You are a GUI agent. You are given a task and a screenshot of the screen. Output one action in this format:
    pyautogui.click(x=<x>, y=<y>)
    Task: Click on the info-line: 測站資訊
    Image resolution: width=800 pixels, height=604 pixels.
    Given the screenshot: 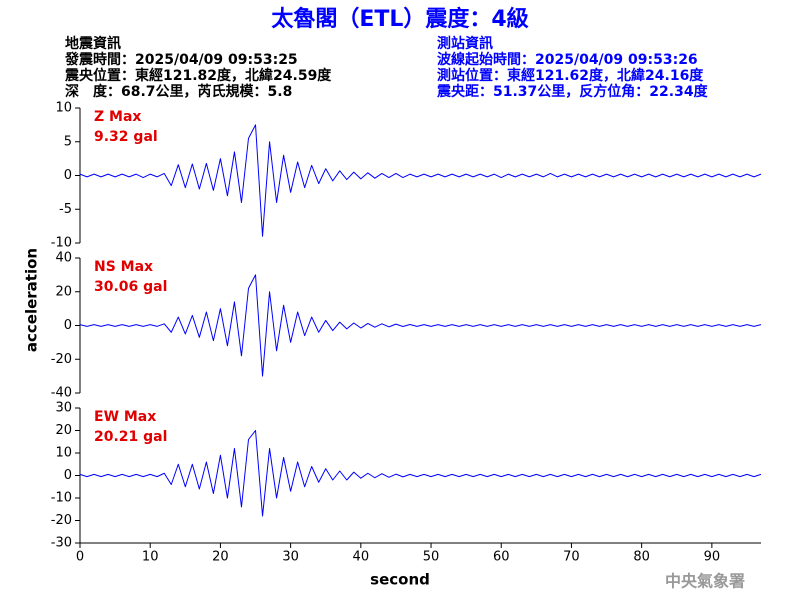 What is the action you would take?
    pyautogui.click(x=465, y=43)
    